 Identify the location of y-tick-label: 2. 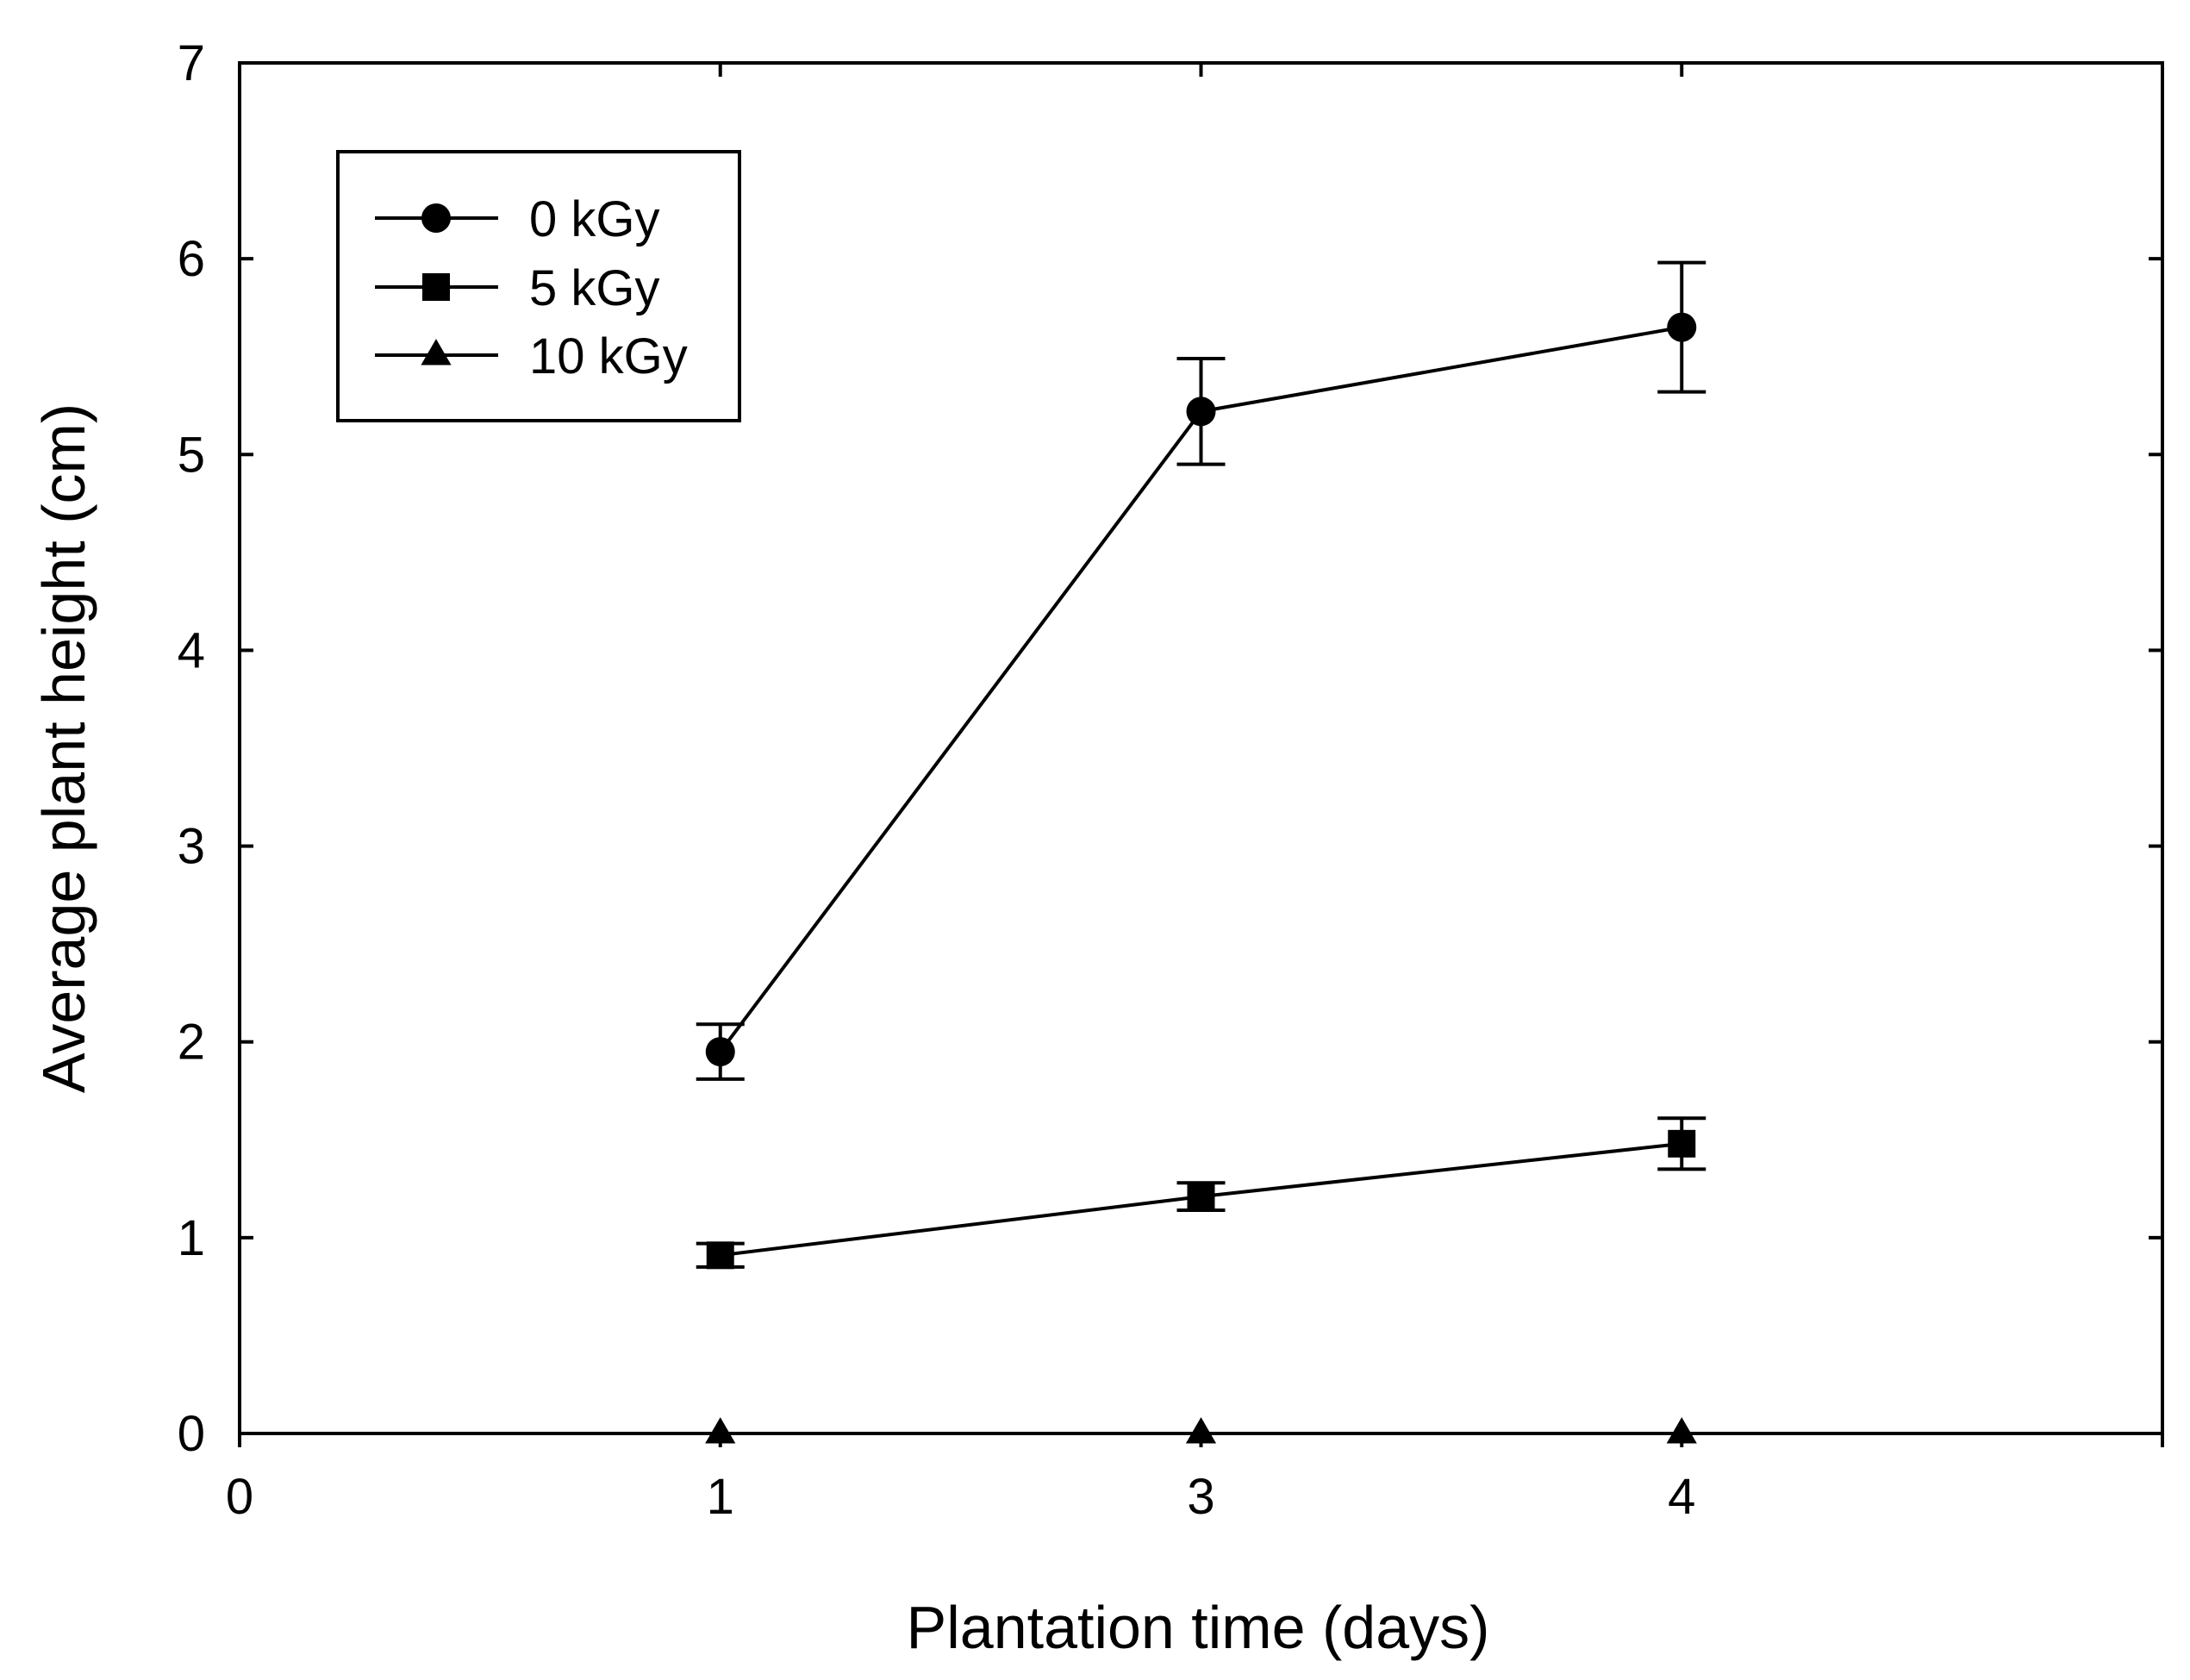
(191, 1043).